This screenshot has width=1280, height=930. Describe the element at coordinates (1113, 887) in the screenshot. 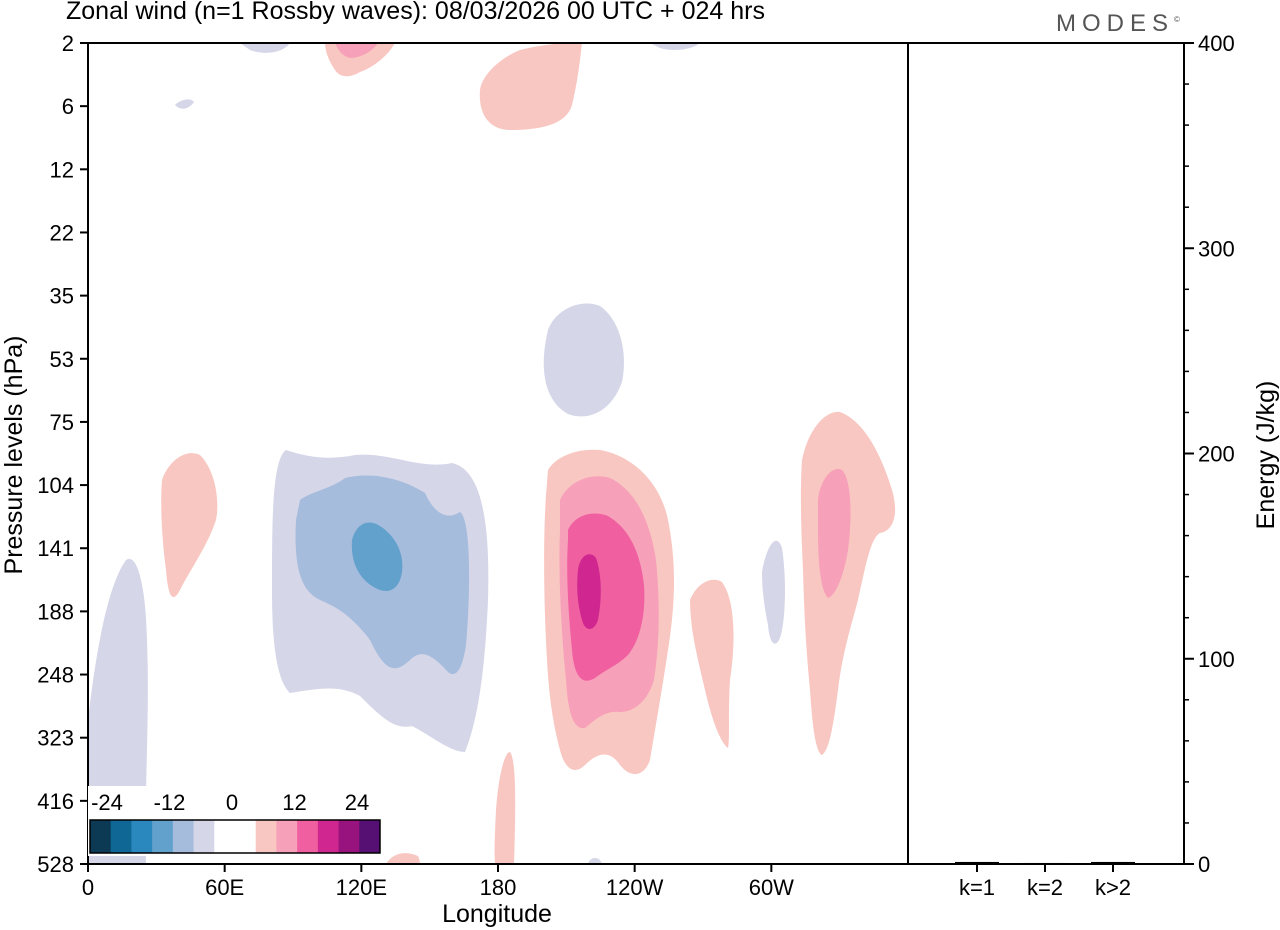

I see `energy-category-label: k>2` at that location.